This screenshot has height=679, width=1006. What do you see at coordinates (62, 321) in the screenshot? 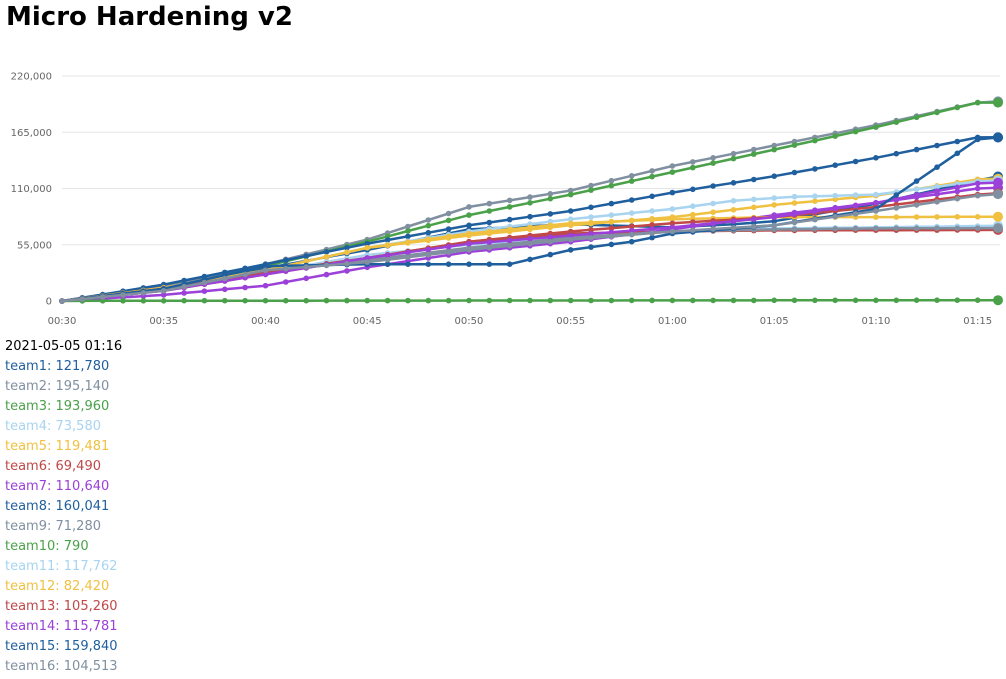
I see `x-tick-label: 00:30` at bounding box center [62, 321].